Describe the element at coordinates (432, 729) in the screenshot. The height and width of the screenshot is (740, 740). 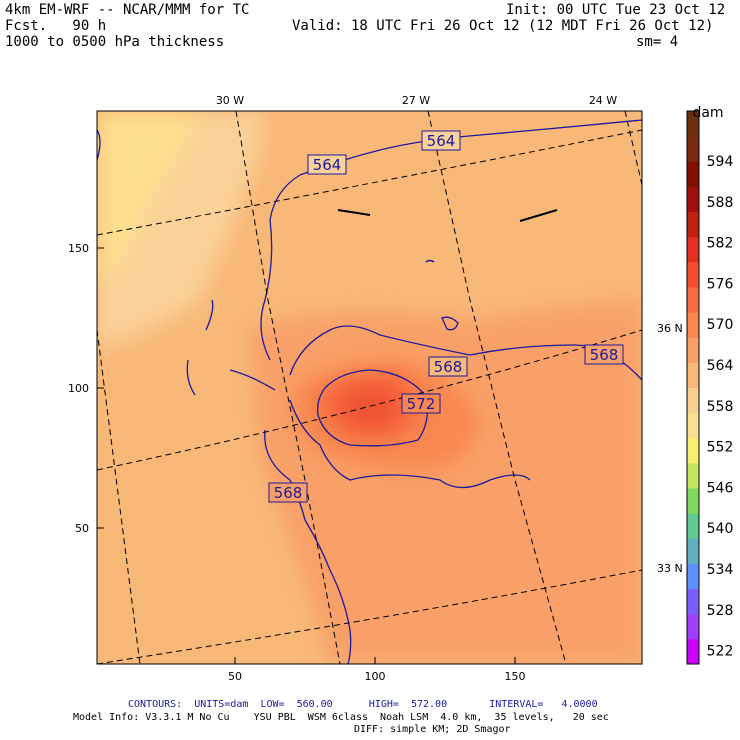
I see `diff-info: DIFF: simple KM; 2D Smagor` at that location.